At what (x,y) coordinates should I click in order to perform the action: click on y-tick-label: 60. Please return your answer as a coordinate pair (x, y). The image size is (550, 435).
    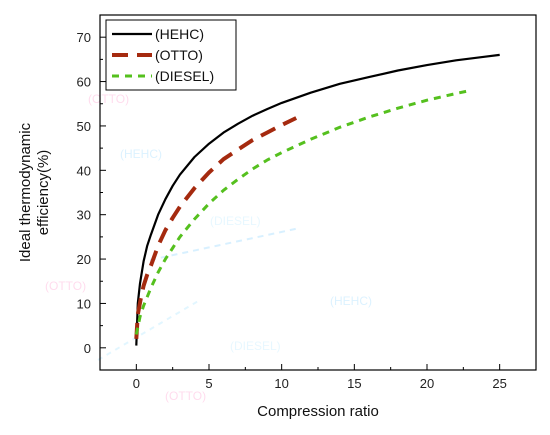
    Looking at the image, I should click on (84, 82).